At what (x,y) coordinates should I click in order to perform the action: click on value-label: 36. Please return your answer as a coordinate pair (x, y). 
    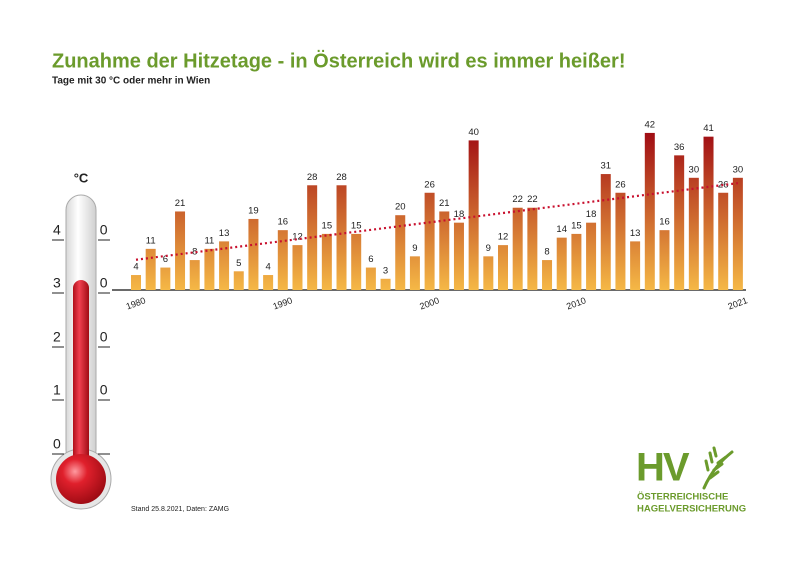
    Looking at the image, I should click on (679, 147).